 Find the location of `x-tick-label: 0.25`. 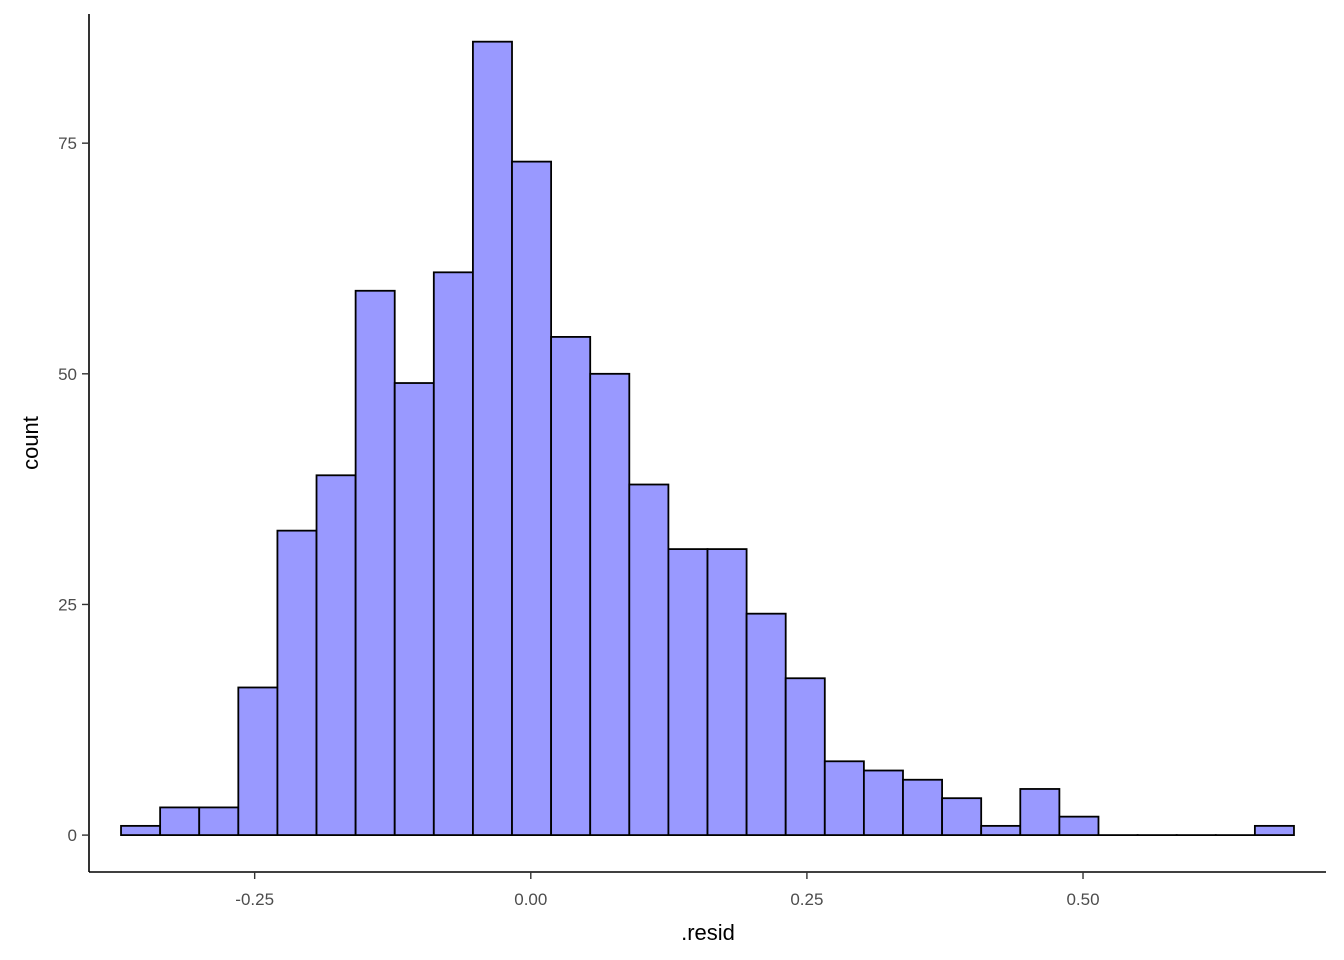

x-tick-label: 0.25 is located at coordinates (806, 899).